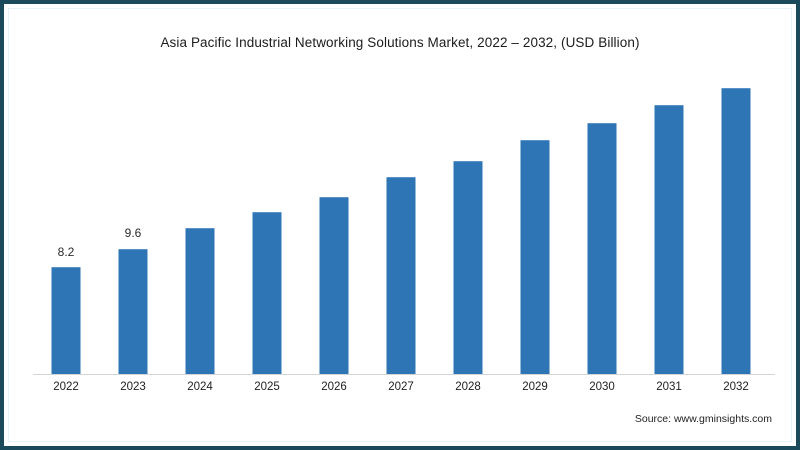 The height and width of the screenshot is (450, 800). I want to click on x-tick-2024: 2024, so click(200, 387).